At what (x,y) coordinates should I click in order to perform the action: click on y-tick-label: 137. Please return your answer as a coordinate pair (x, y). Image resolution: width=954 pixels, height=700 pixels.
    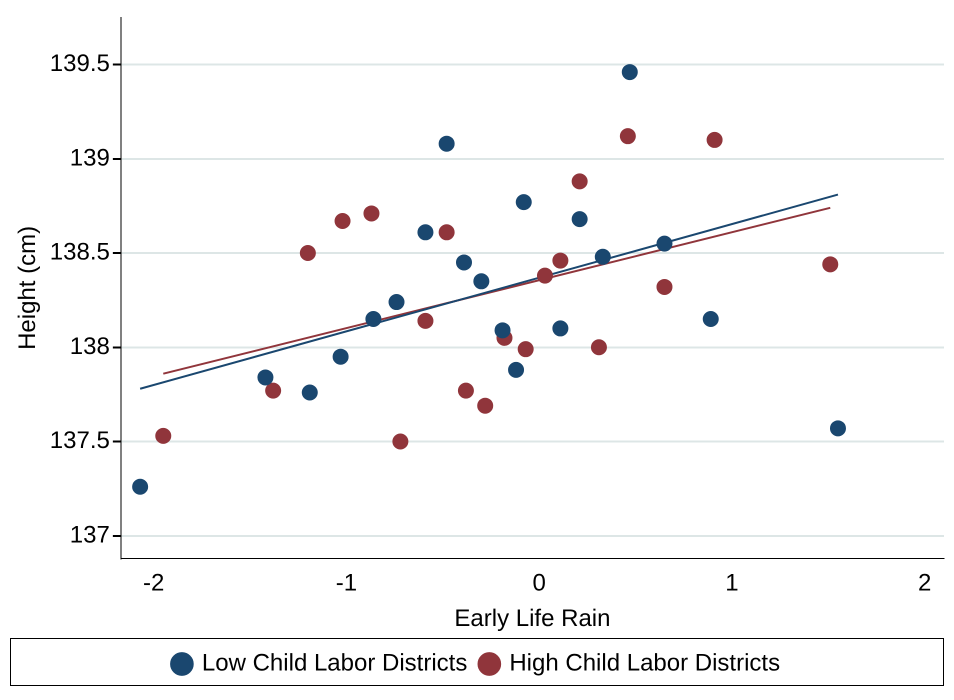
    Looking at the image, I should click on (90, 534).